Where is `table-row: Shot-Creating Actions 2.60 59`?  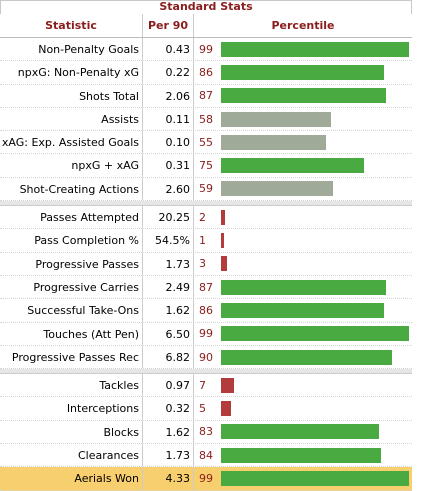
table-row: Shot-Creating Actions 2.60 59 is located at coordinates (206, 189).